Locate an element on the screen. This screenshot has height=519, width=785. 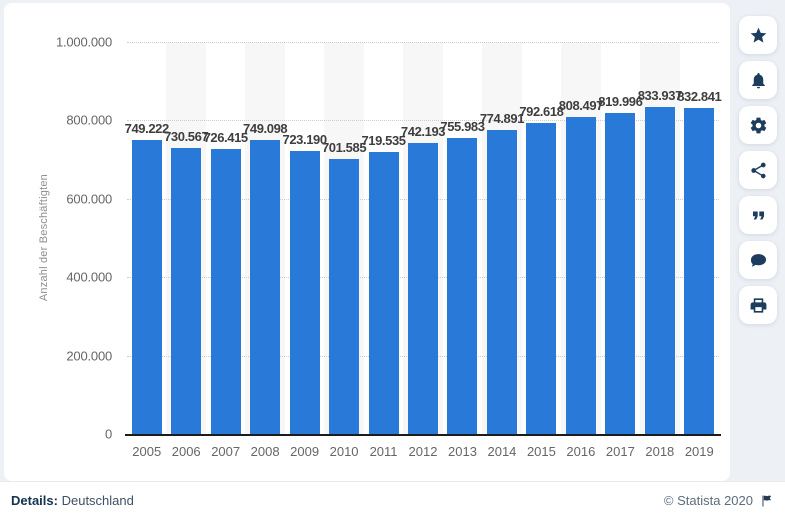
x-tick-label-2010: 2010 is located at coordinates (344, 451).